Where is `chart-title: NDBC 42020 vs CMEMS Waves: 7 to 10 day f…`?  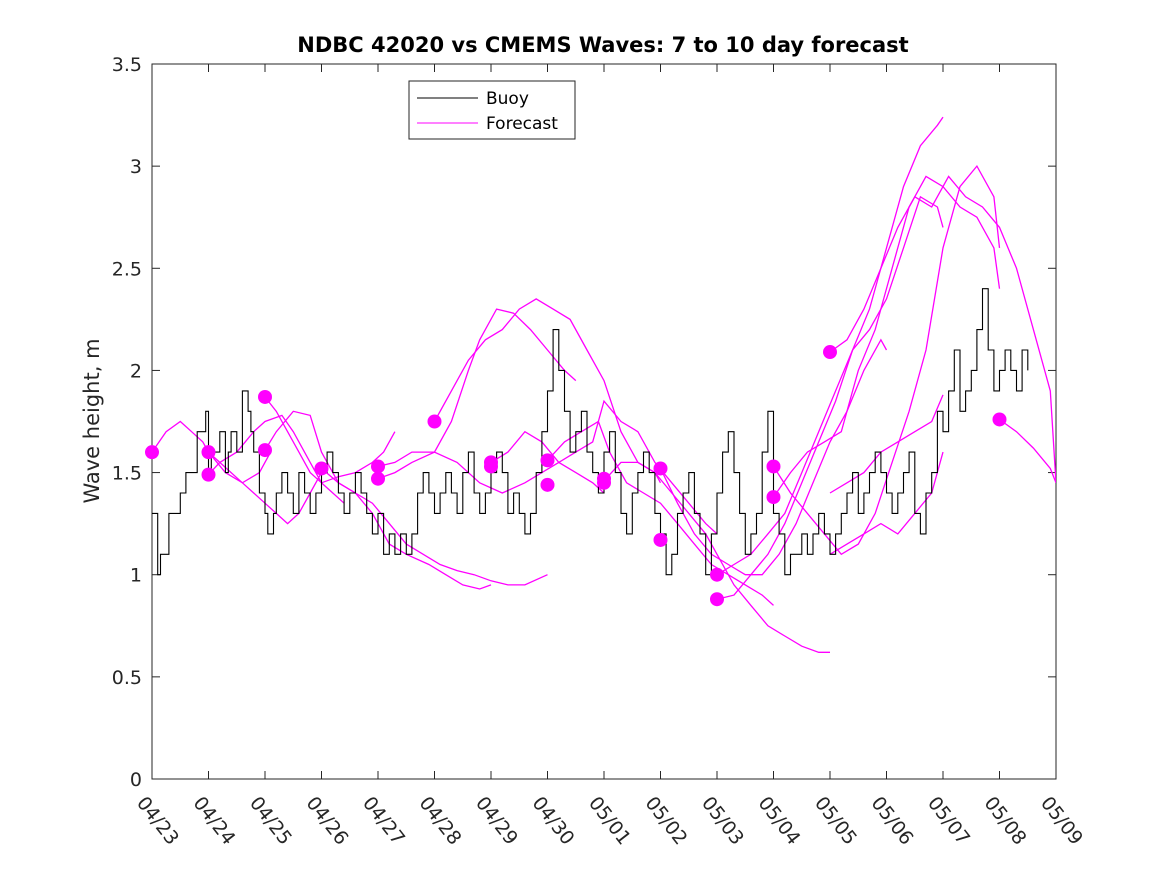 chart-title: NDBC 42020 vs CMEMS Waves: 7 to 10 day f… is located at coordinates (602, 45).